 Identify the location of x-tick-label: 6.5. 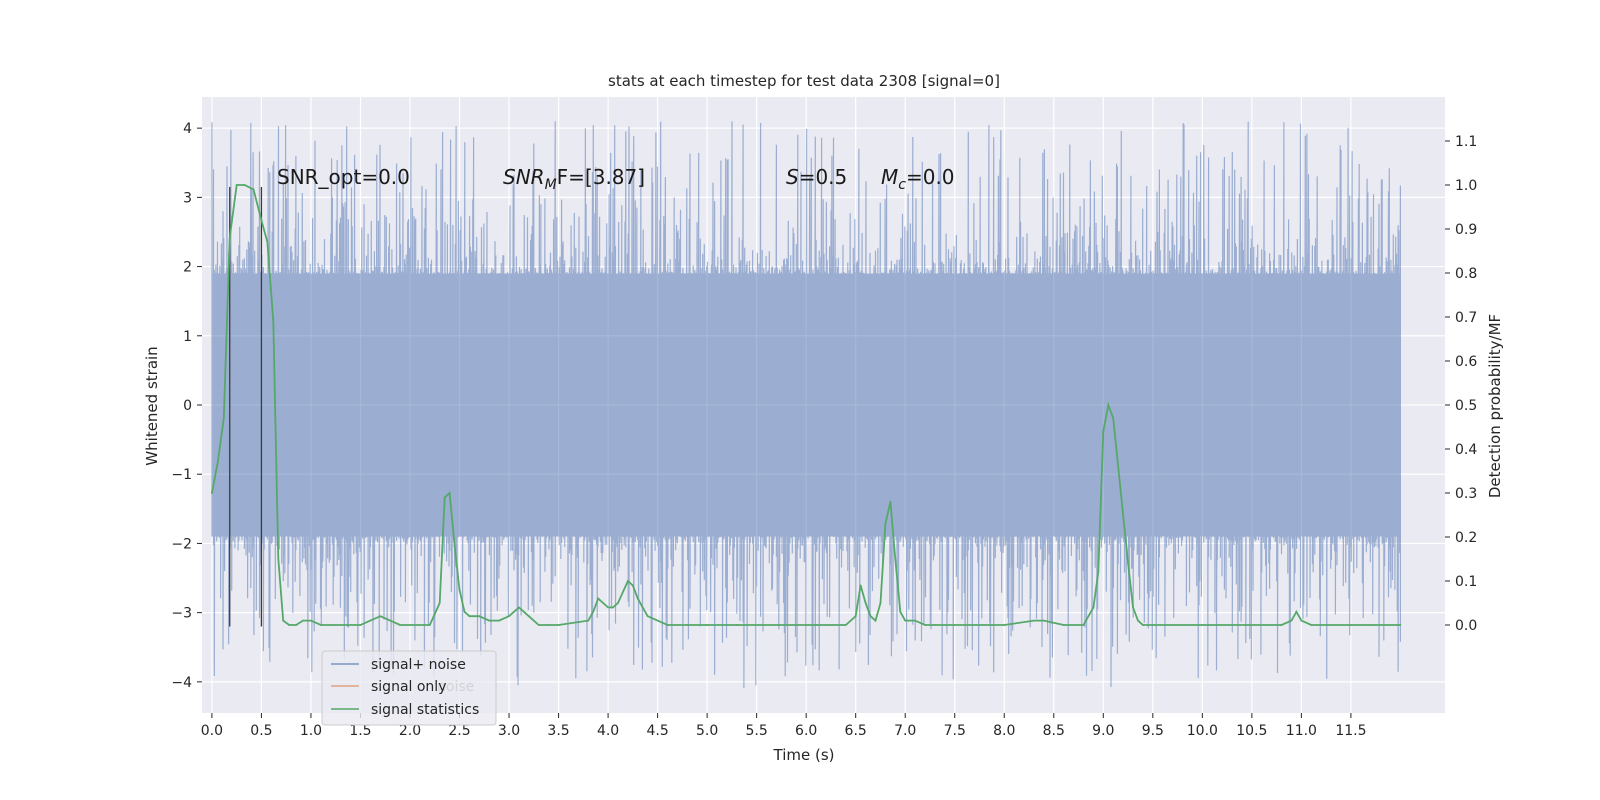
(856, 731).